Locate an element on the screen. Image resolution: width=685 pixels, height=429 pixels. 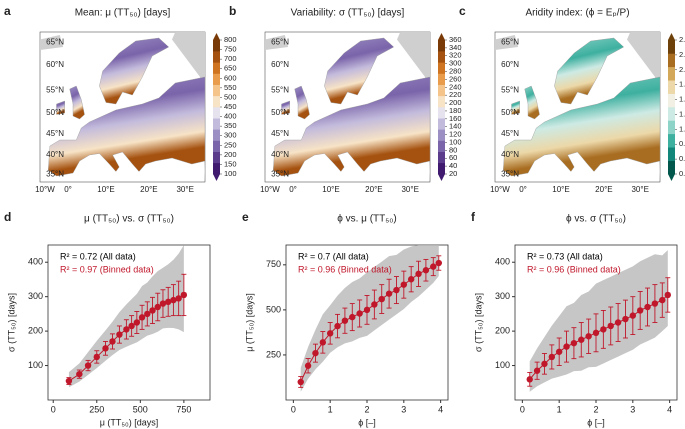
colorbar-tick-label: 200 is located at coordinates (230, 154).